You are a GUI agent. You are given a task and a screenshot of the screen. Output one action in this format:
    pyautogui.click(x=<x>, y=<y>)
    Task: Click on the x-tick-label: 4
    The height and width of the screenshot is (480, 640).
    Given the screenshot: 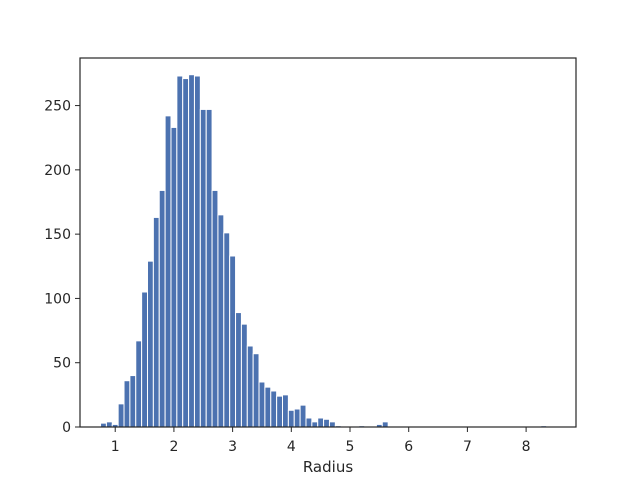 What is the action you would take?
    pyautogui.click(x=291, y=447)
    